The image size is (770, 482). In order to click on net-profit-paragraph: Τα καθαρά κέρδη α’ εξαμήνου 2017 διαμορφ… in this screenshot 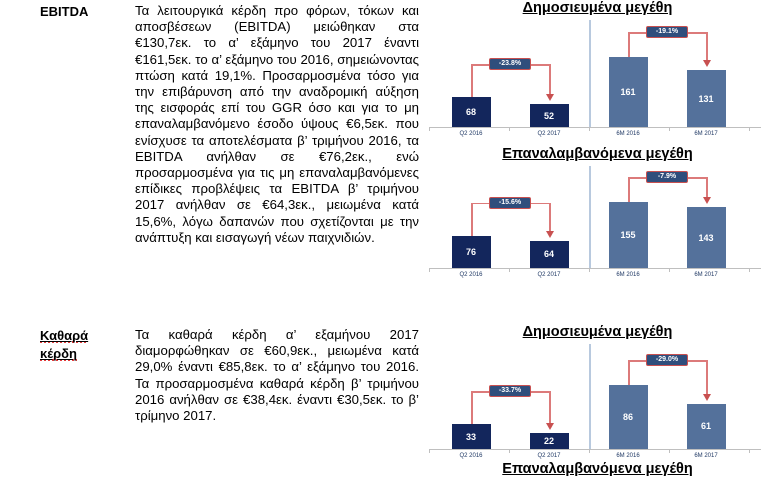, I will do `click(277, 375)`.